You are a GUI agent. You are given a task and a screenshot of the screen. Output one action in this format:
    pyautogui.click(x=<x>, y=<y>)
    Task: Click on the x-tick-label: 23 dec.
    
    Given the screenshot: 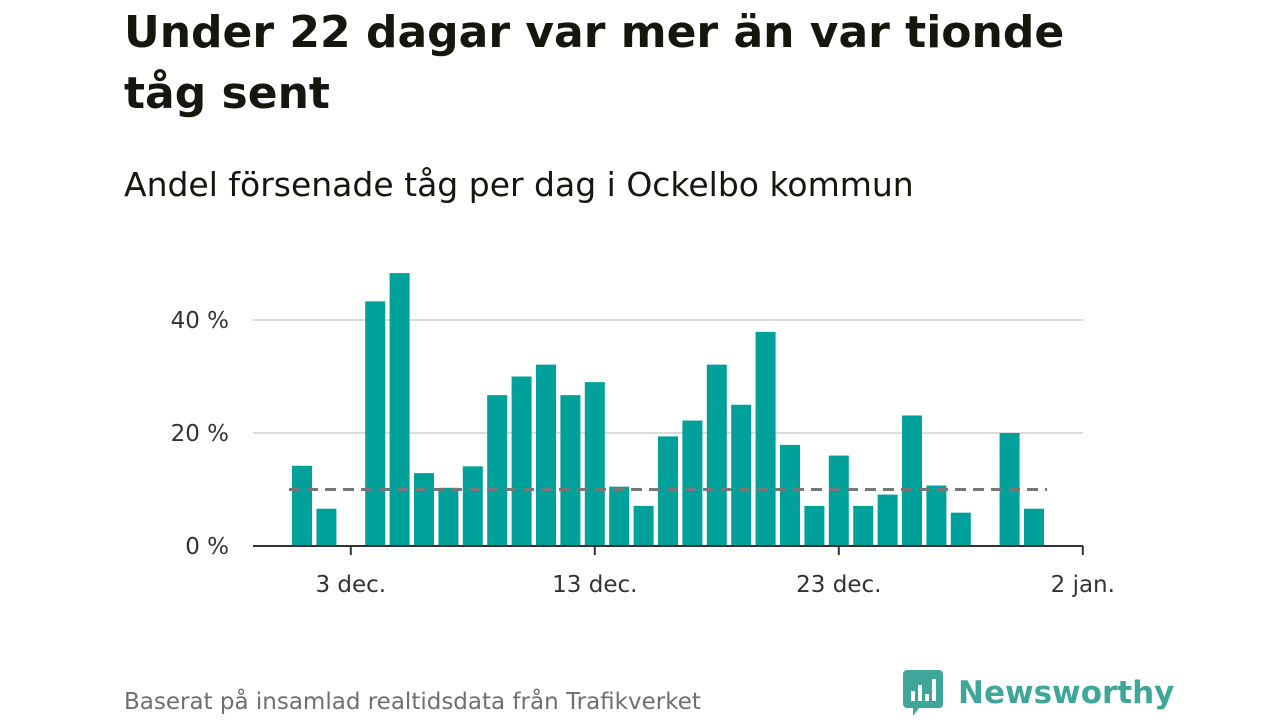 What is the action you would take?
    pyautogui.click(x=838, y=585)
    